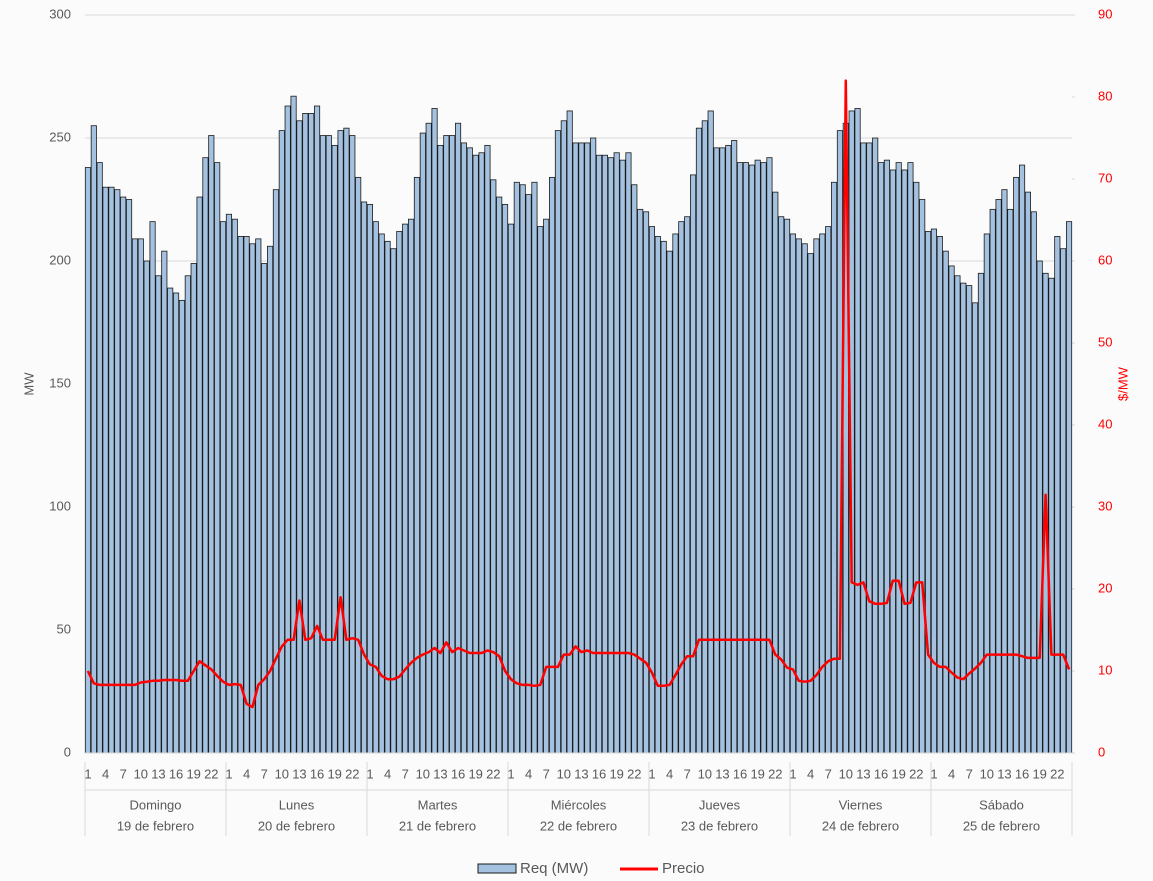  What do you see at coordinates (60, 259) in the screenshot?
I see `y-tick-label: 200` at bounding box center [60, 259].